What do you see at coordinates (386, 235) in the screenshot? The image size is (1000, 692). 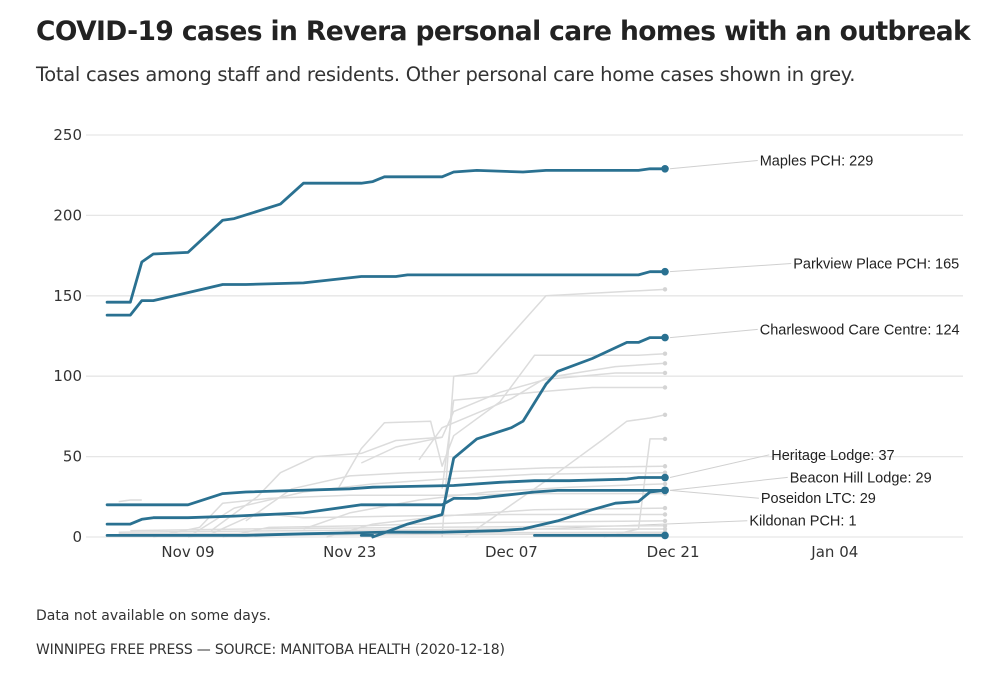 I see `series-line-maples-pch` at bounding box center [386, 235].